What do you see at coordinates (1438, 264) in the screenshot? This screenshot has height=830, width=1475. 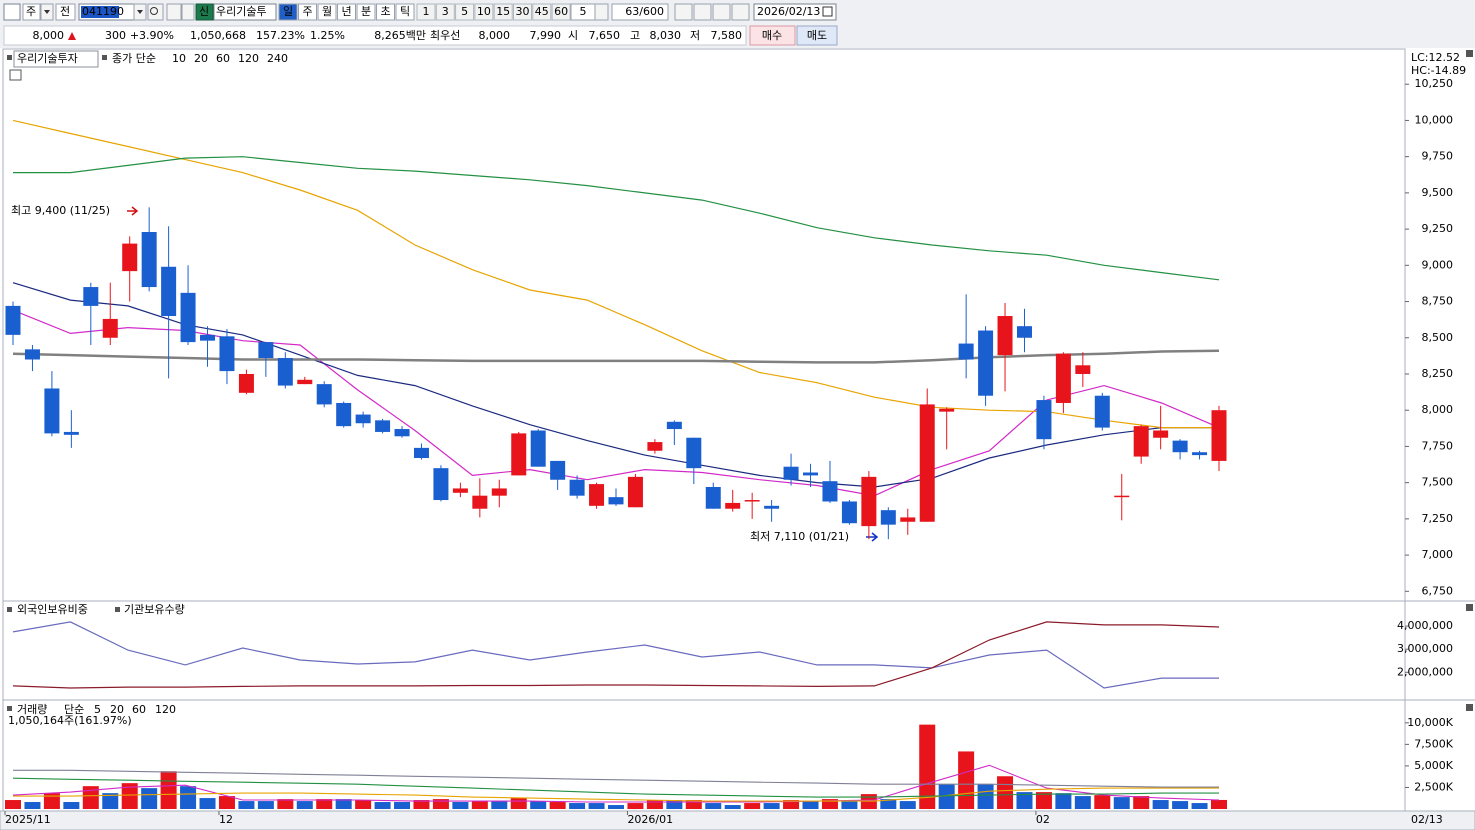 I see `y-tick-label: 9,000` at bounding box center [1438, 264].